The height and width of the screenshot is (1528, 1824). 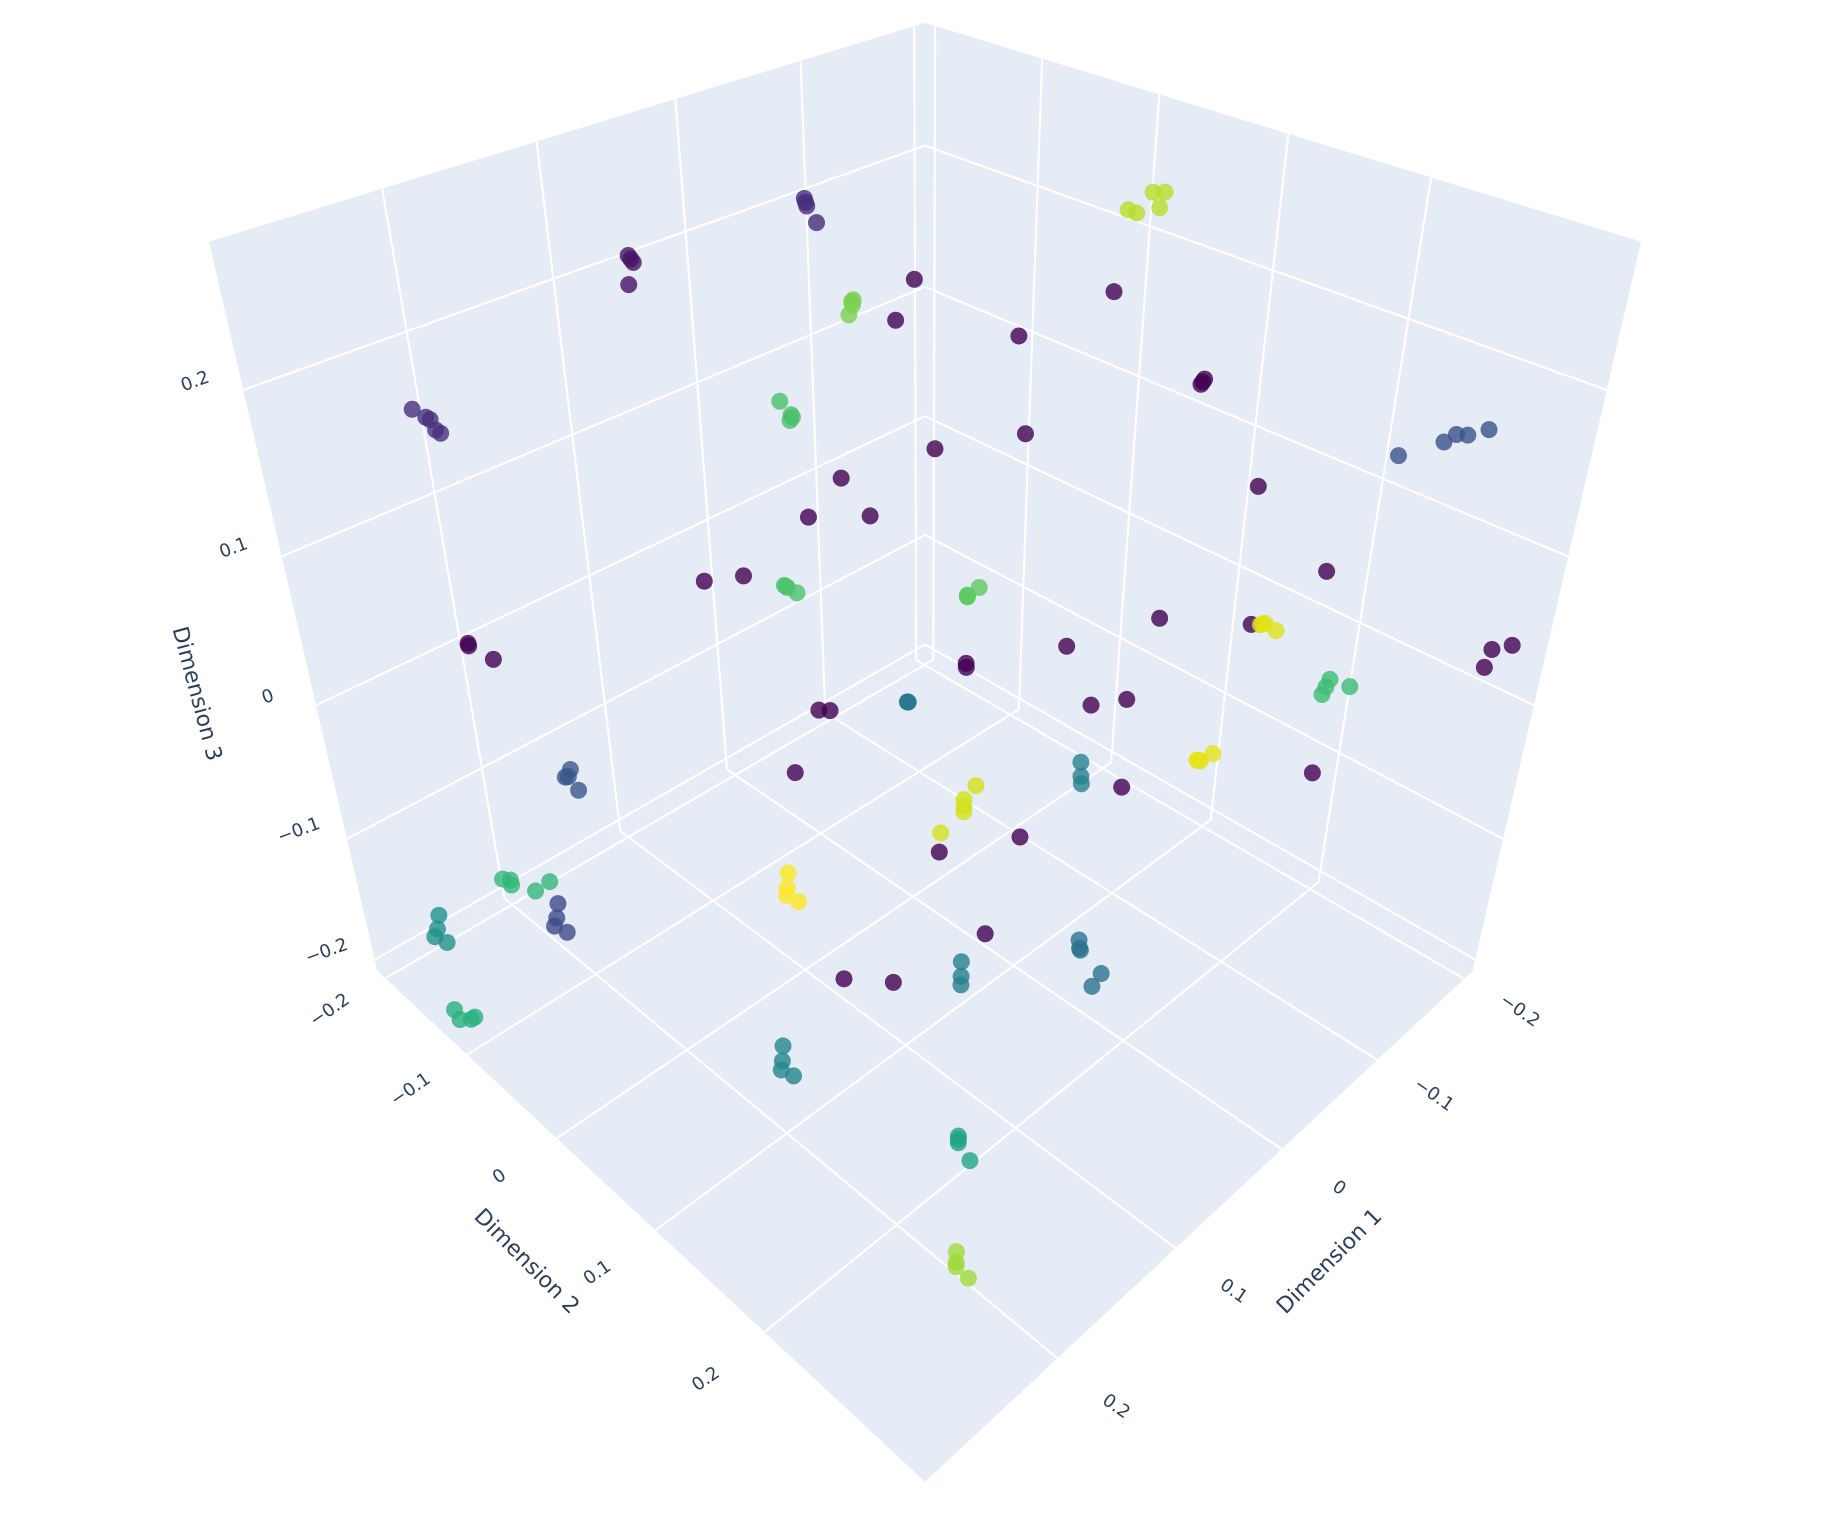 What do you see at coordinates (197, 694) in the screenshot?
I see `z-axis-title: Dimension 3` at bounding box center [197, 694].